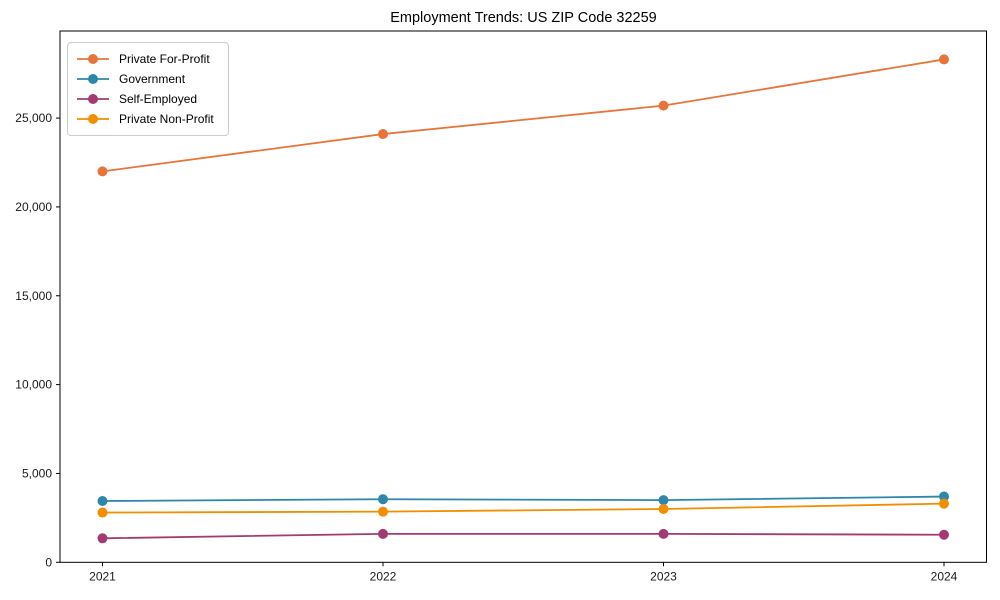 The image size is (1000, 600). I want to click on series-line-self-employed, so click(523, 536).